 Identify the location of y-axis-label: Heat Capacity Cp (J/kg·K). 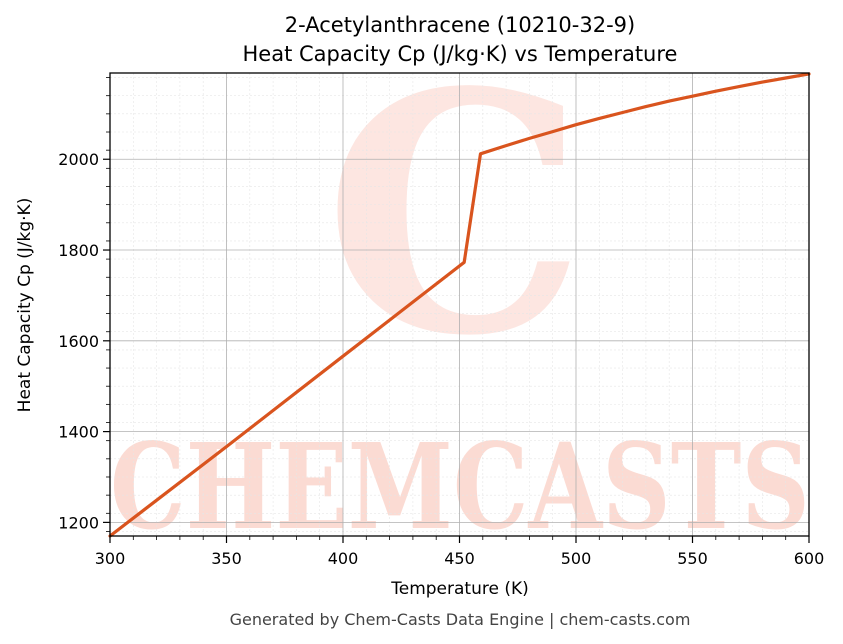
(25, 305).